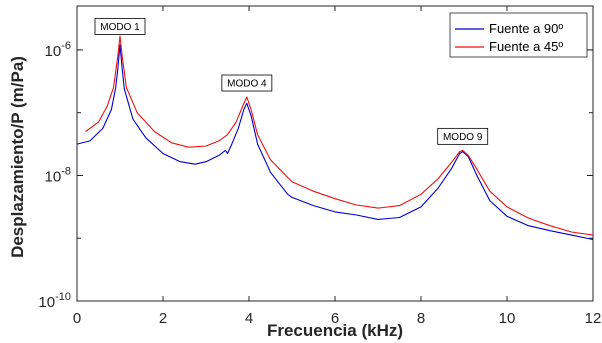  I want to click on x-tick-label: 0, so click(77, 318).